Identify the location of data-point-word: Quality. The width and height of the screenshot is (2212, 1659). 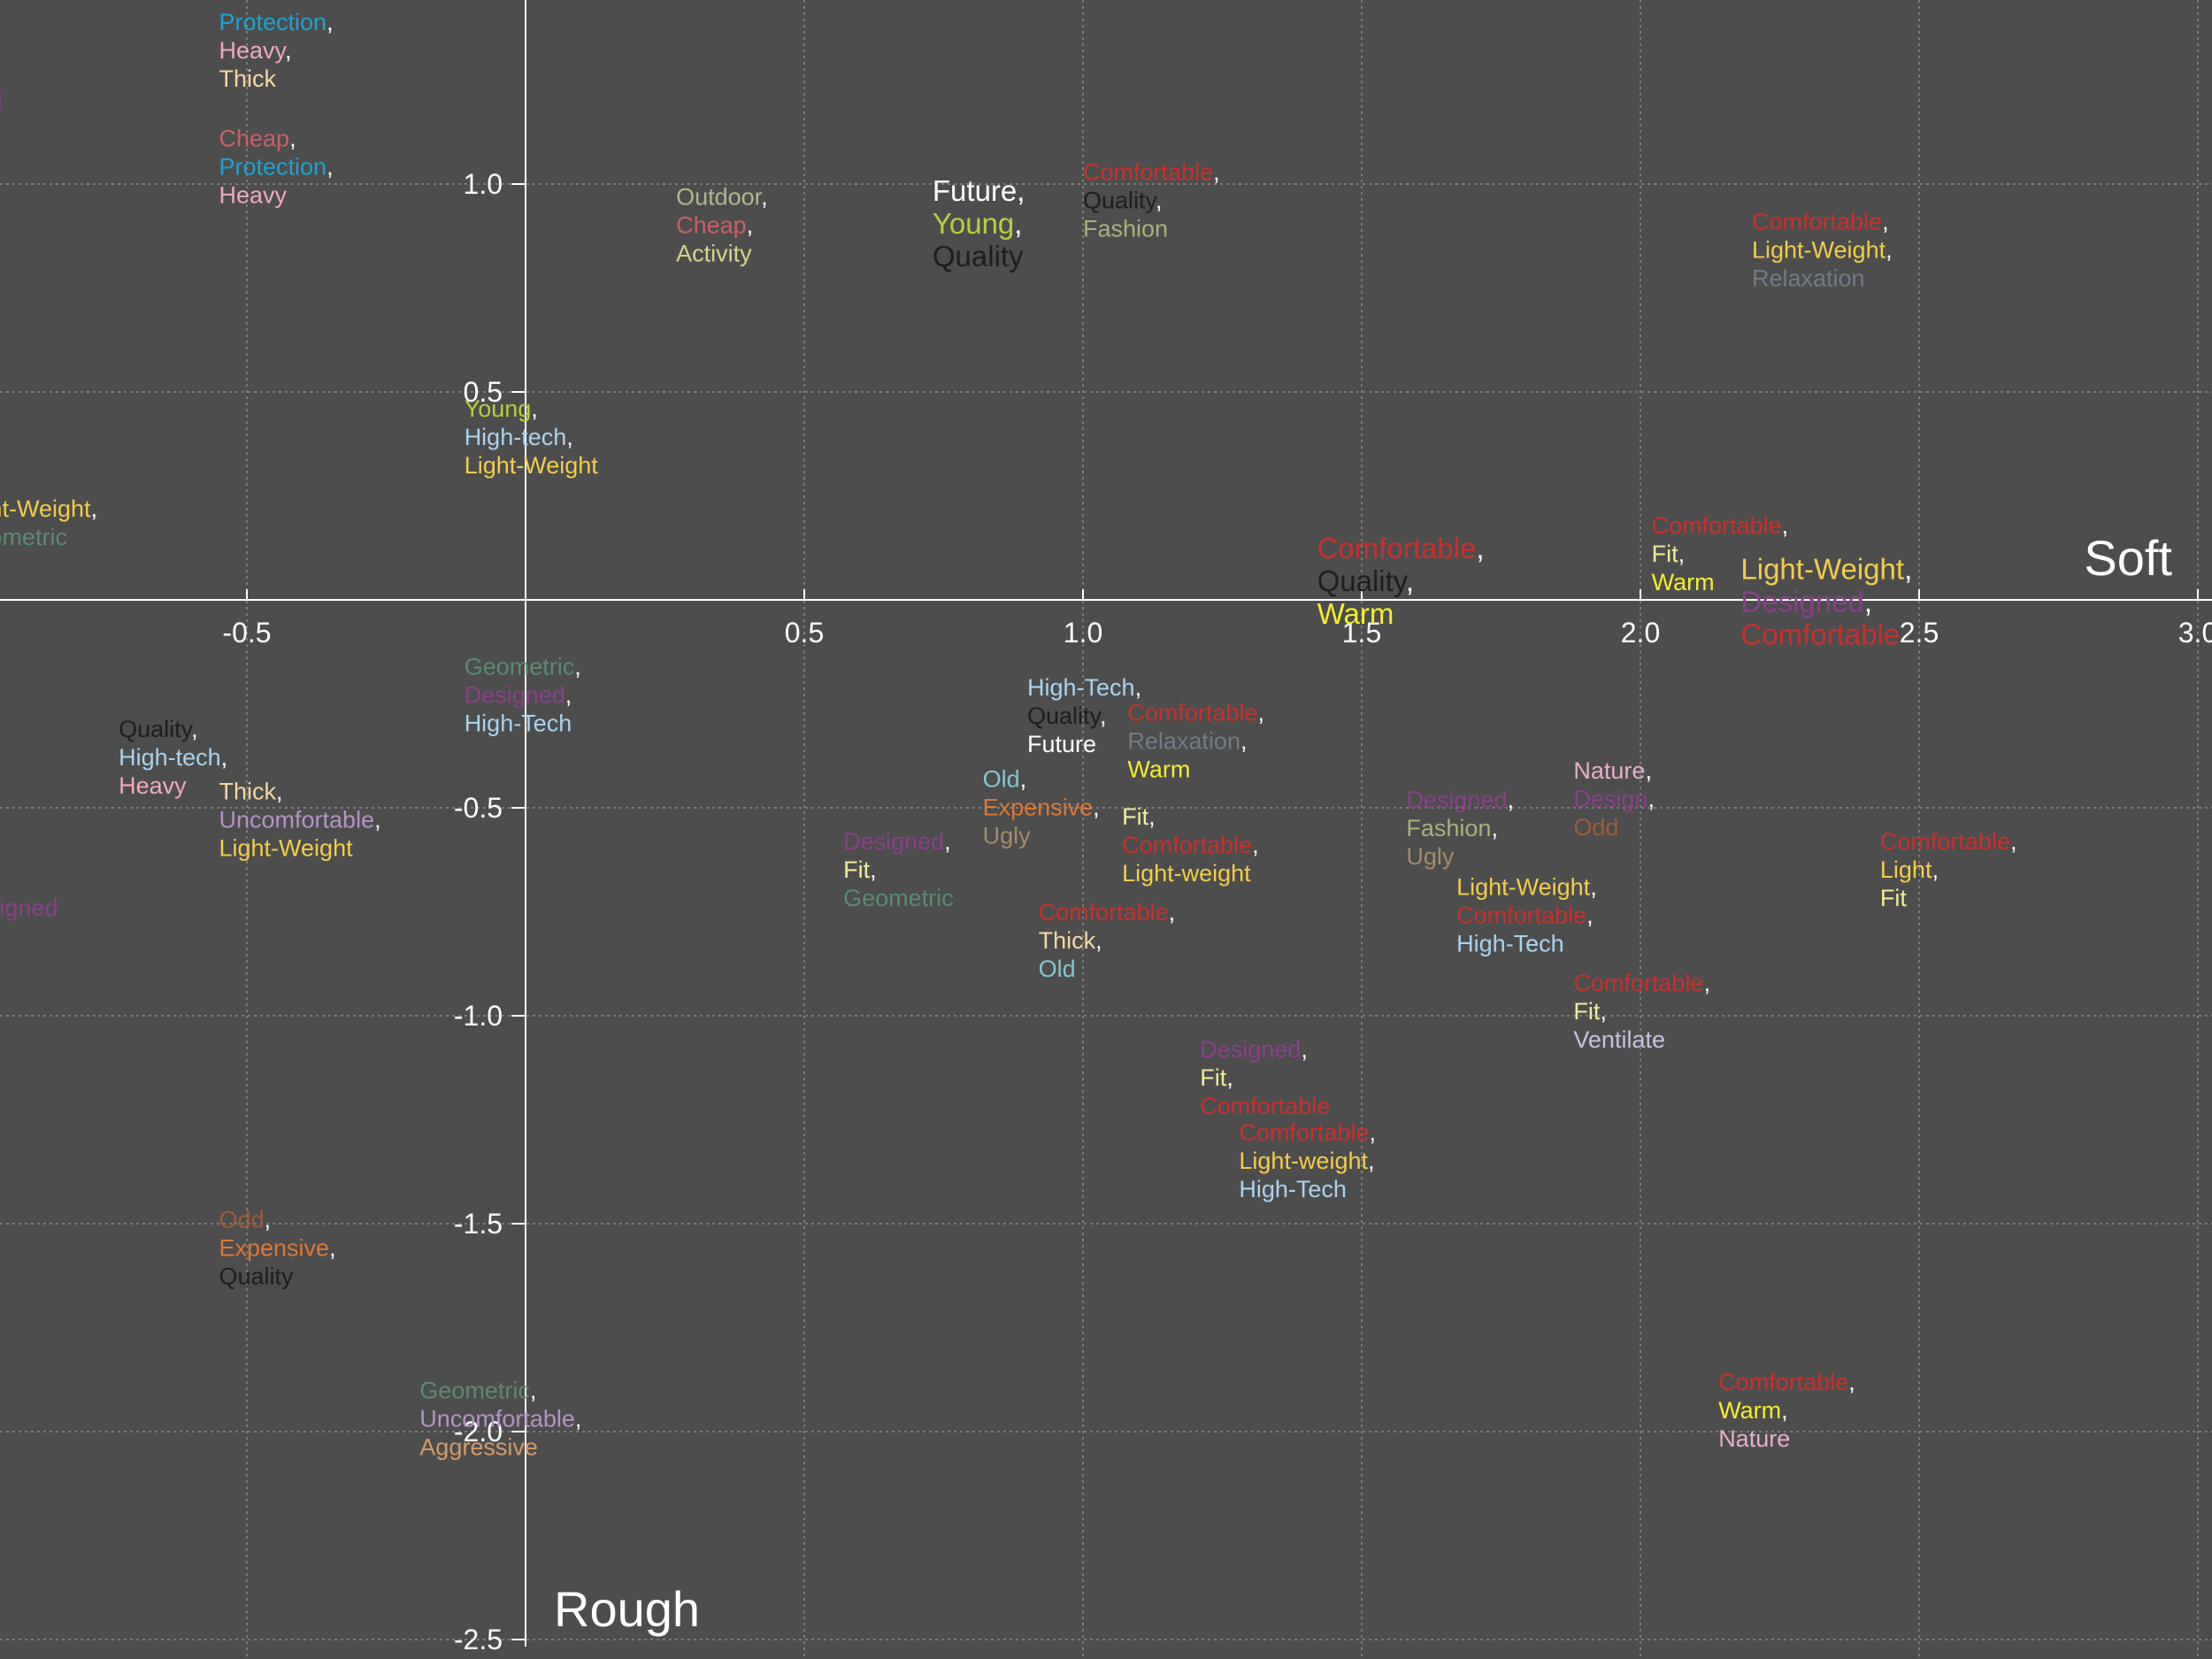
(257, 1277).